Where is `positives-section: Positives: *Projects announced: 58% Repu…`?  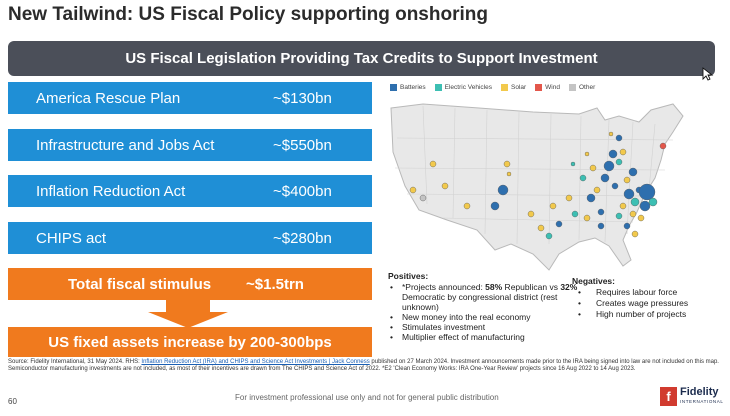
positives-section: Positives: *Projects announced: 58% Repu… is located at coordinates (483, 306).